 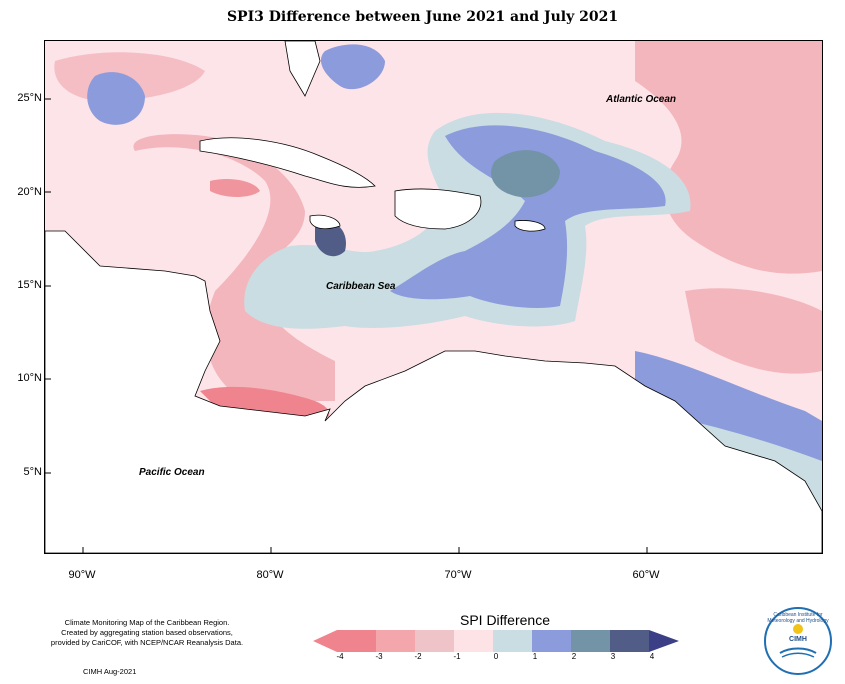 What do you see at coordinates (530, 226) in the screenshot?
I see `puerto-rico-land` at bounding box center [530, 226].